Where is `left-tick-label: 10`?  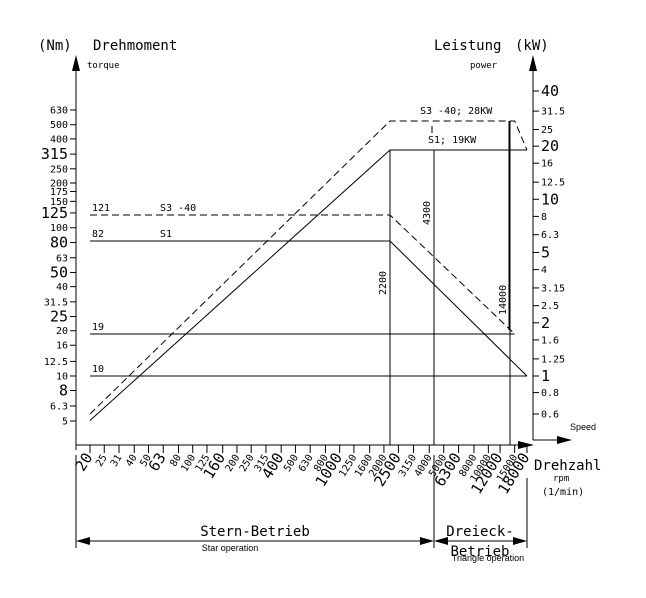
left-tick-label: 10 is located at coordinates (62, 377).